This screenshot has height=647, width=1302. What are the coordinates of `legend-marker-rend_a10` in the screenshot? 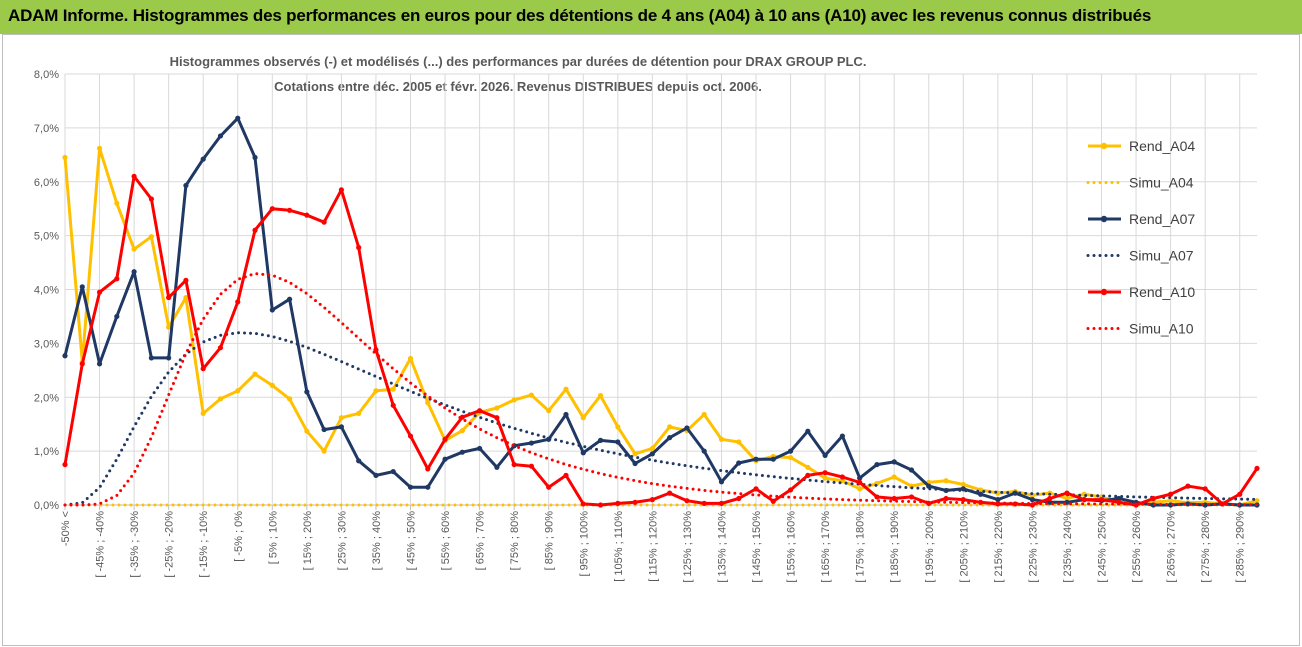 It's located at (1104, 292).